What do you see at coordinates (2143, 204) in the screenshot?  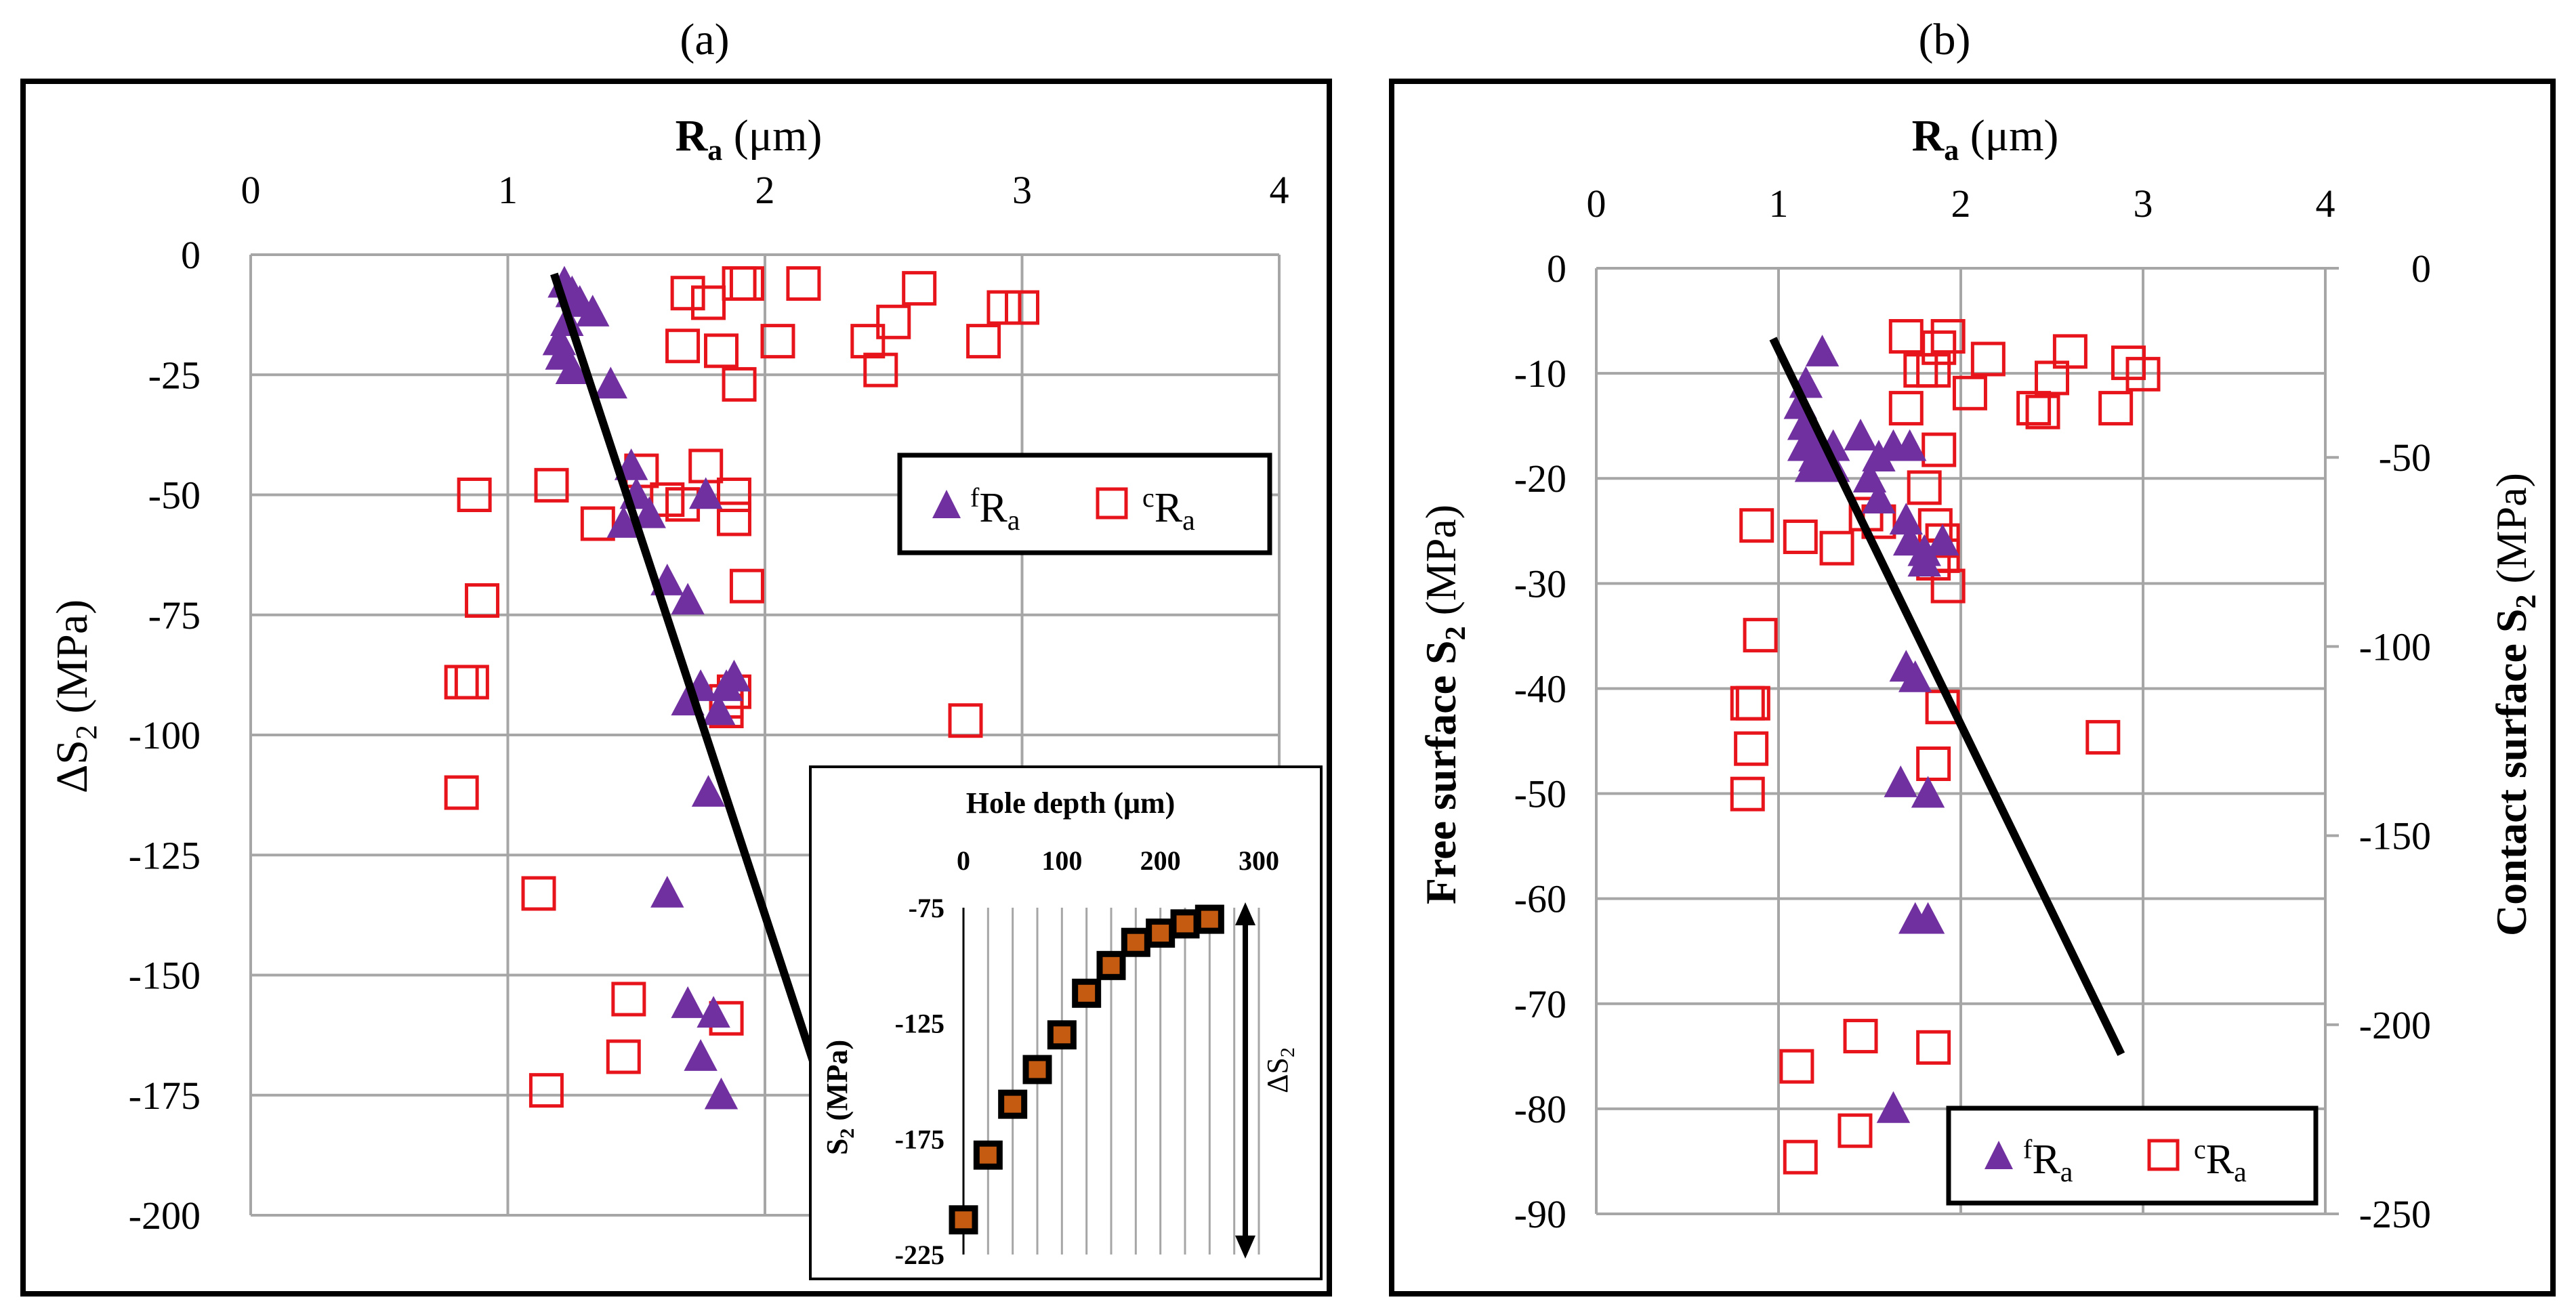 I see `panel-b-x-tick: 3` at bounding box center [2143, 204].